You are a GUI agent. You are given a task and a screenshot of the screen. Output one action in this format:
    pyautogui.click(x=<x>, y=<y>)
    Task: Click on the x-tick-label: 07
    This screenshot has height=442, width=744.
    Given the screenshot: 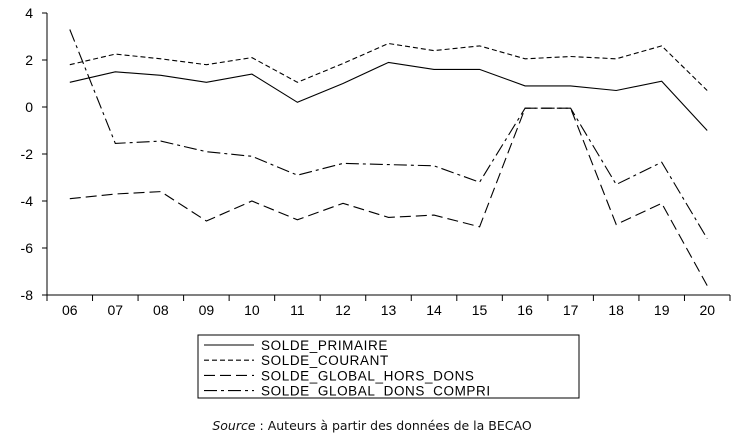 What is the action you would take?
    pyautogui.click(x=116, y=310)
    